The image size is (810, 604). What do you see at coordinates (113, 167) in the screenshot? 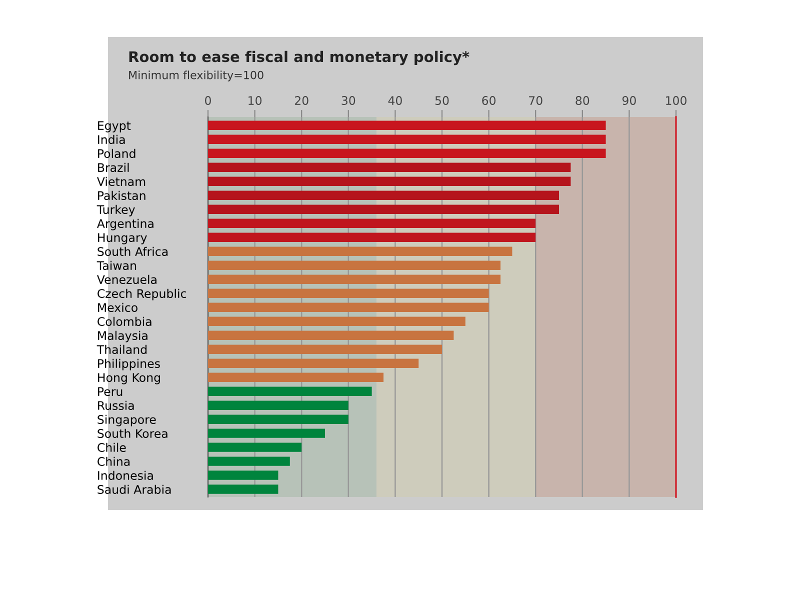
I see `y-tick-label: Brazil` at bounding box center [113, 167].